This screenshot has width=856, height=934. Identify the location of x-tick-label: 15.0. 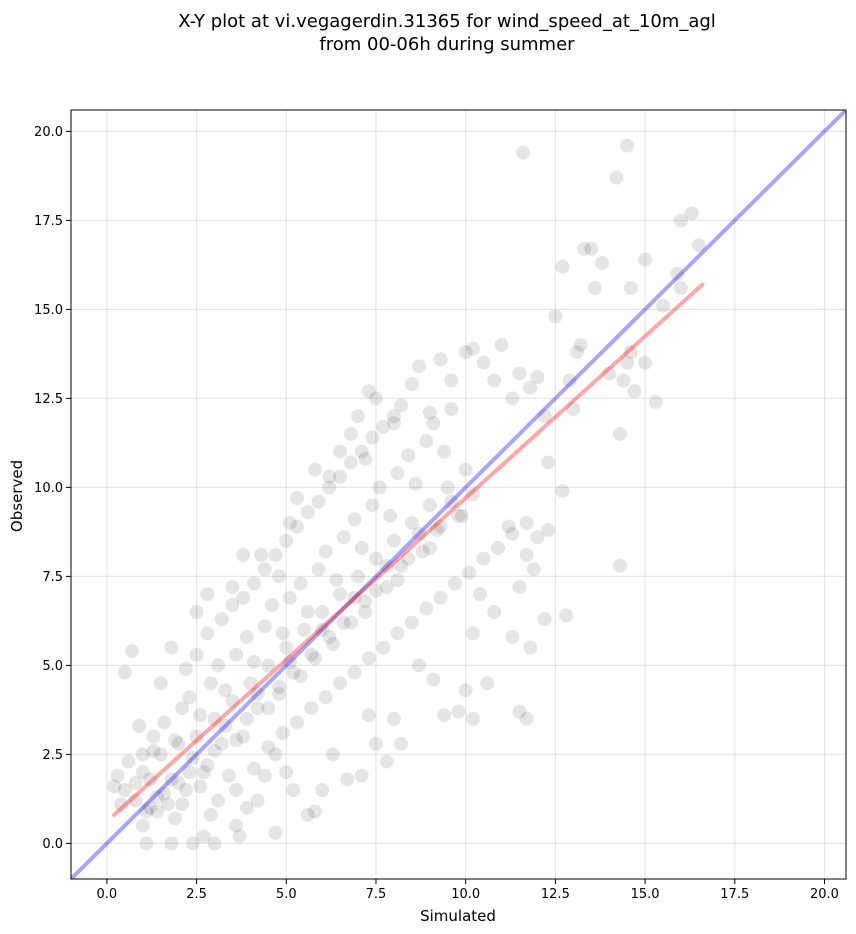
(645, 894).